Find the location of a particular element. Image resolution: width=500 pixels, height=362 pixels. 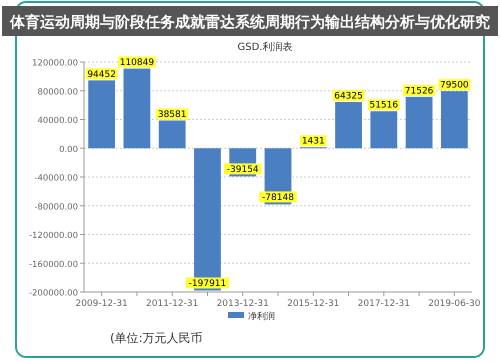

text: (单位:万元人民币 is located at coordinates (156, 338).